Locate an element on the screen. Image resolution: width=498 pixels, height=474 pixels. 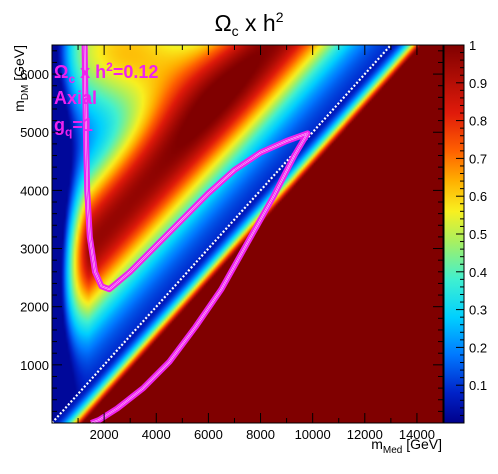
x-tick-label: 10000 is located at coordinates (313, 434).